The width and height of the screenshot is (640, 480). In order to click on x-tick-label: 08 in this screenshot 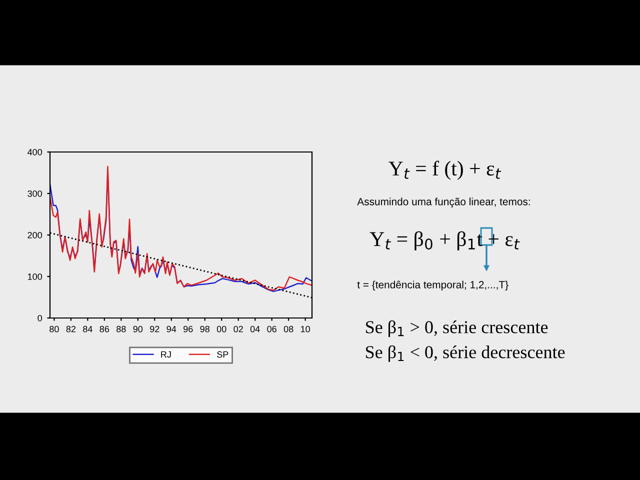, I will do `click(289, 329)`.